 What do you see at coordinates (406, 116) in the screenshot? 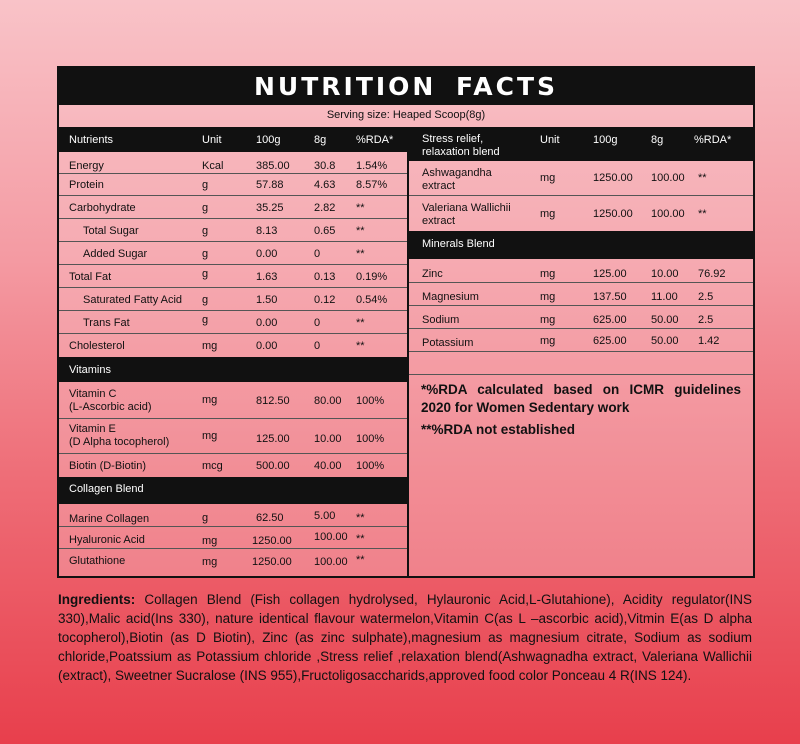
I see `serving-size: Serving size: Heaped Scoop(8g)` at bounding box center [406, 116].